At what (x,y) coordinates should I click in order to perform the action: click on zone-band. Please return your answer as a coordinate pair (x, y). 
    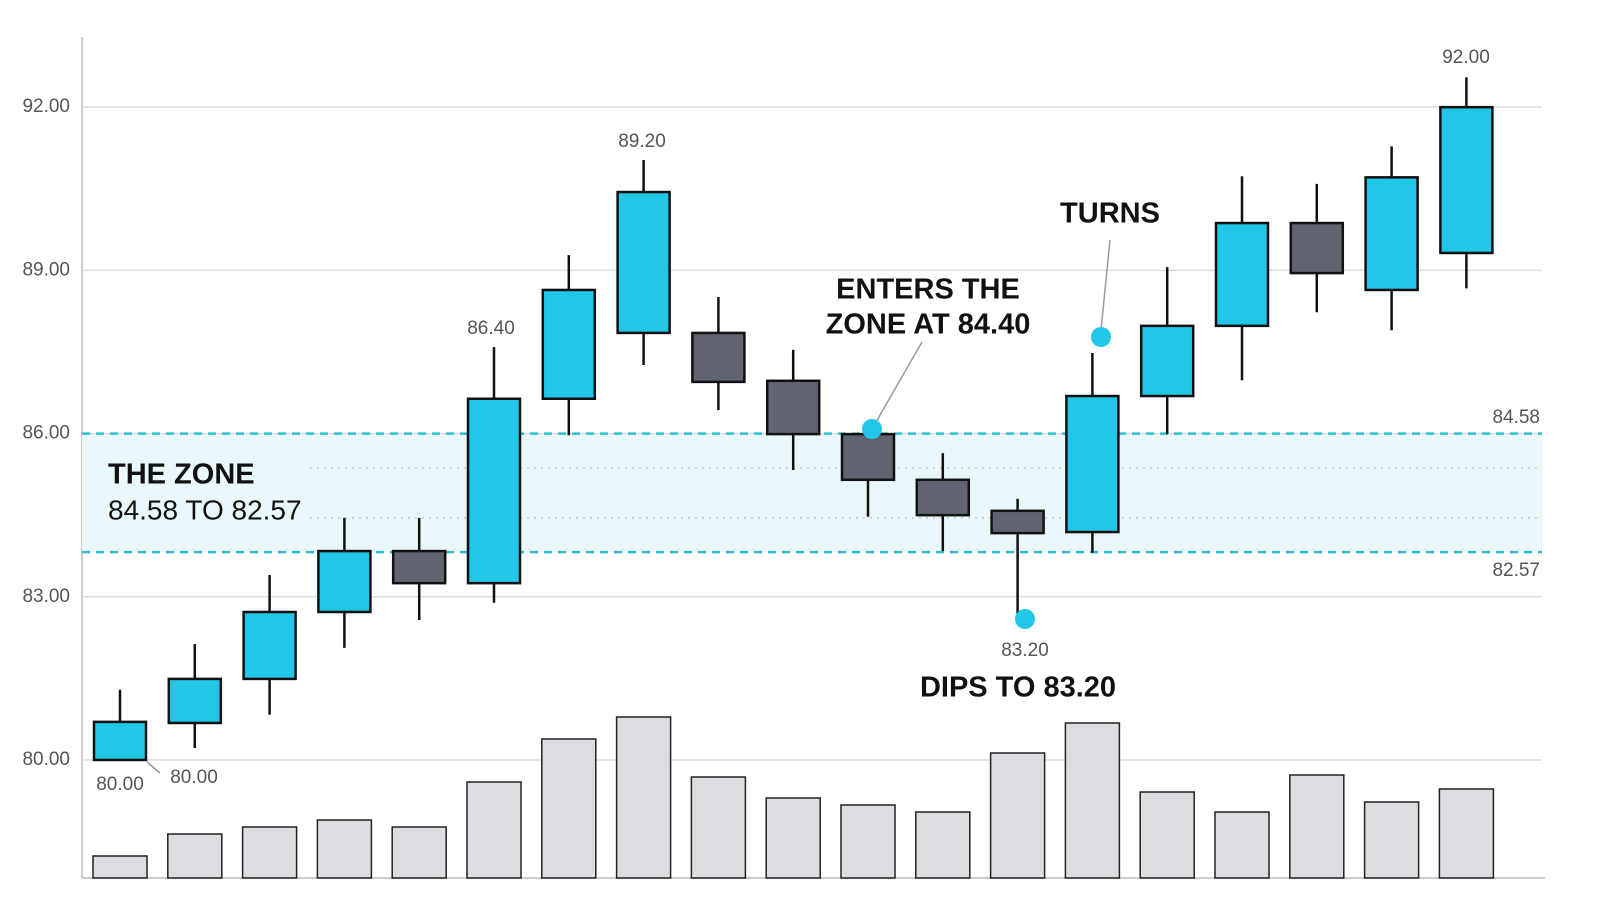
    Looking at the image, I should click on (812, 493).